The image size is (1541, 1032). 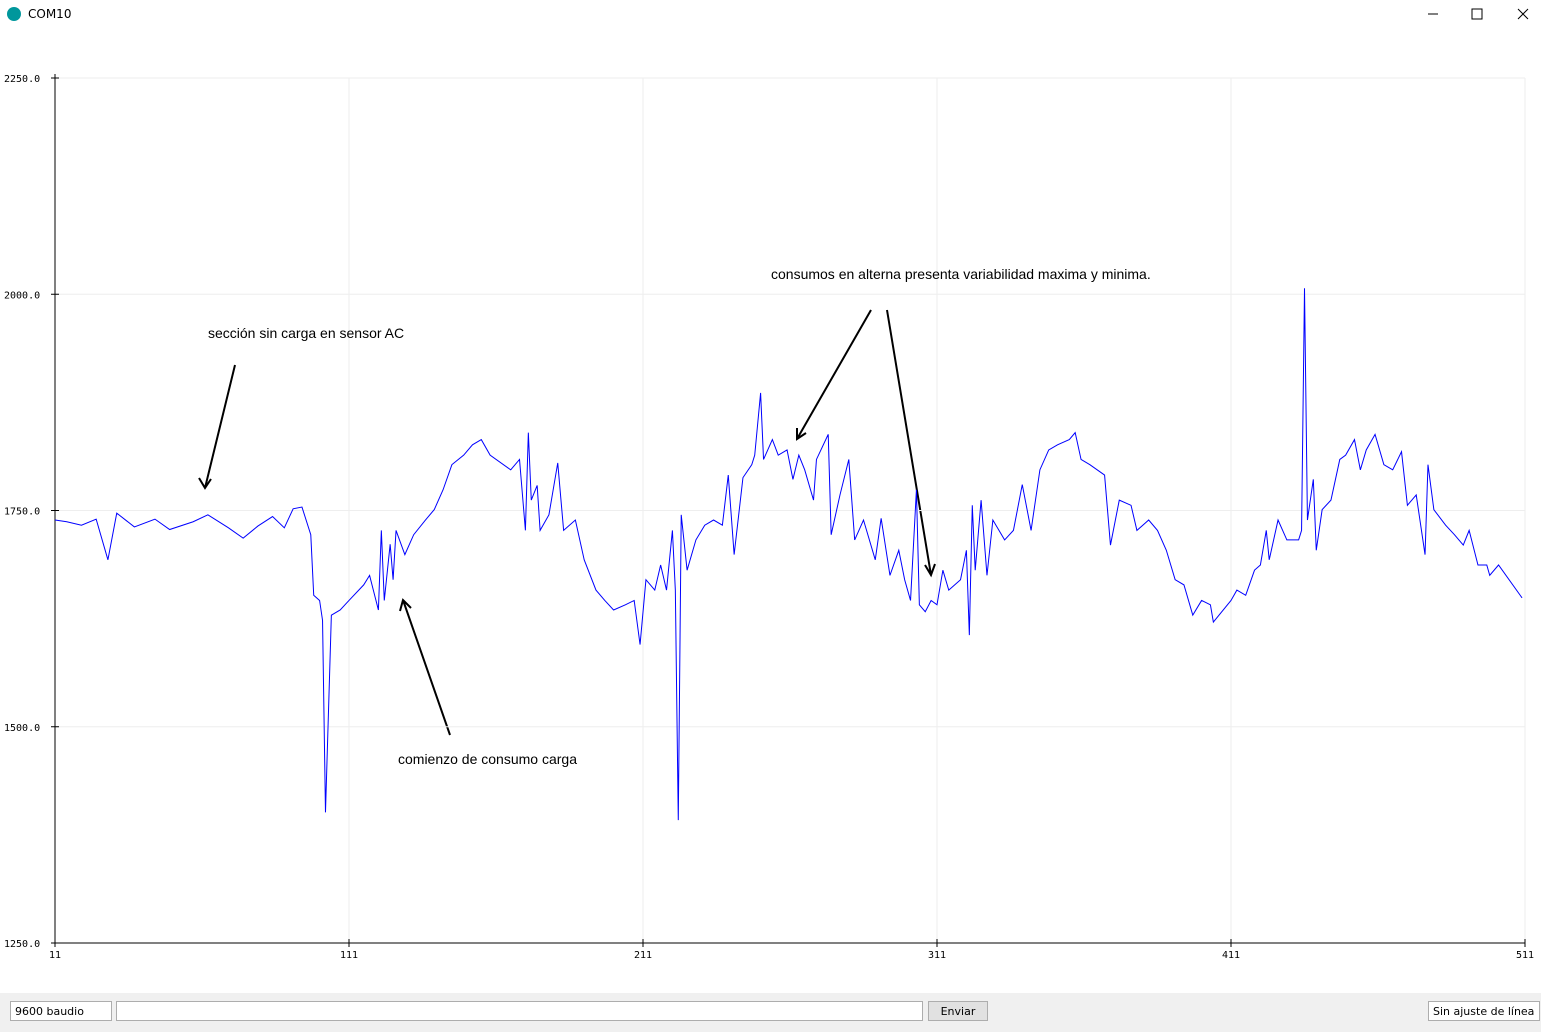 I want to click on window-title: COM10, so click(x=50, y=14).